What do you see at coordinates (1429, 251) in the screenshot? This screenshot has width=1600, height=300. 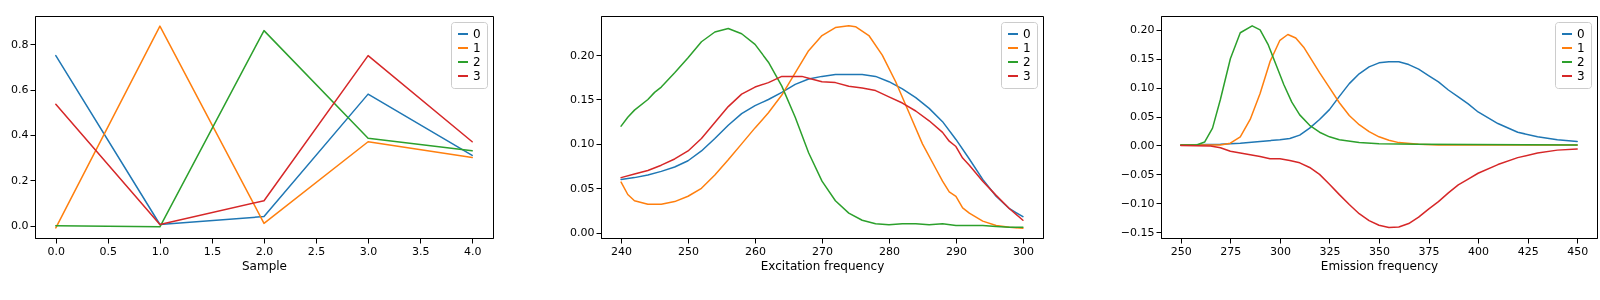 I see `x-tick-label: 375` at bounding box center [1429, 251].